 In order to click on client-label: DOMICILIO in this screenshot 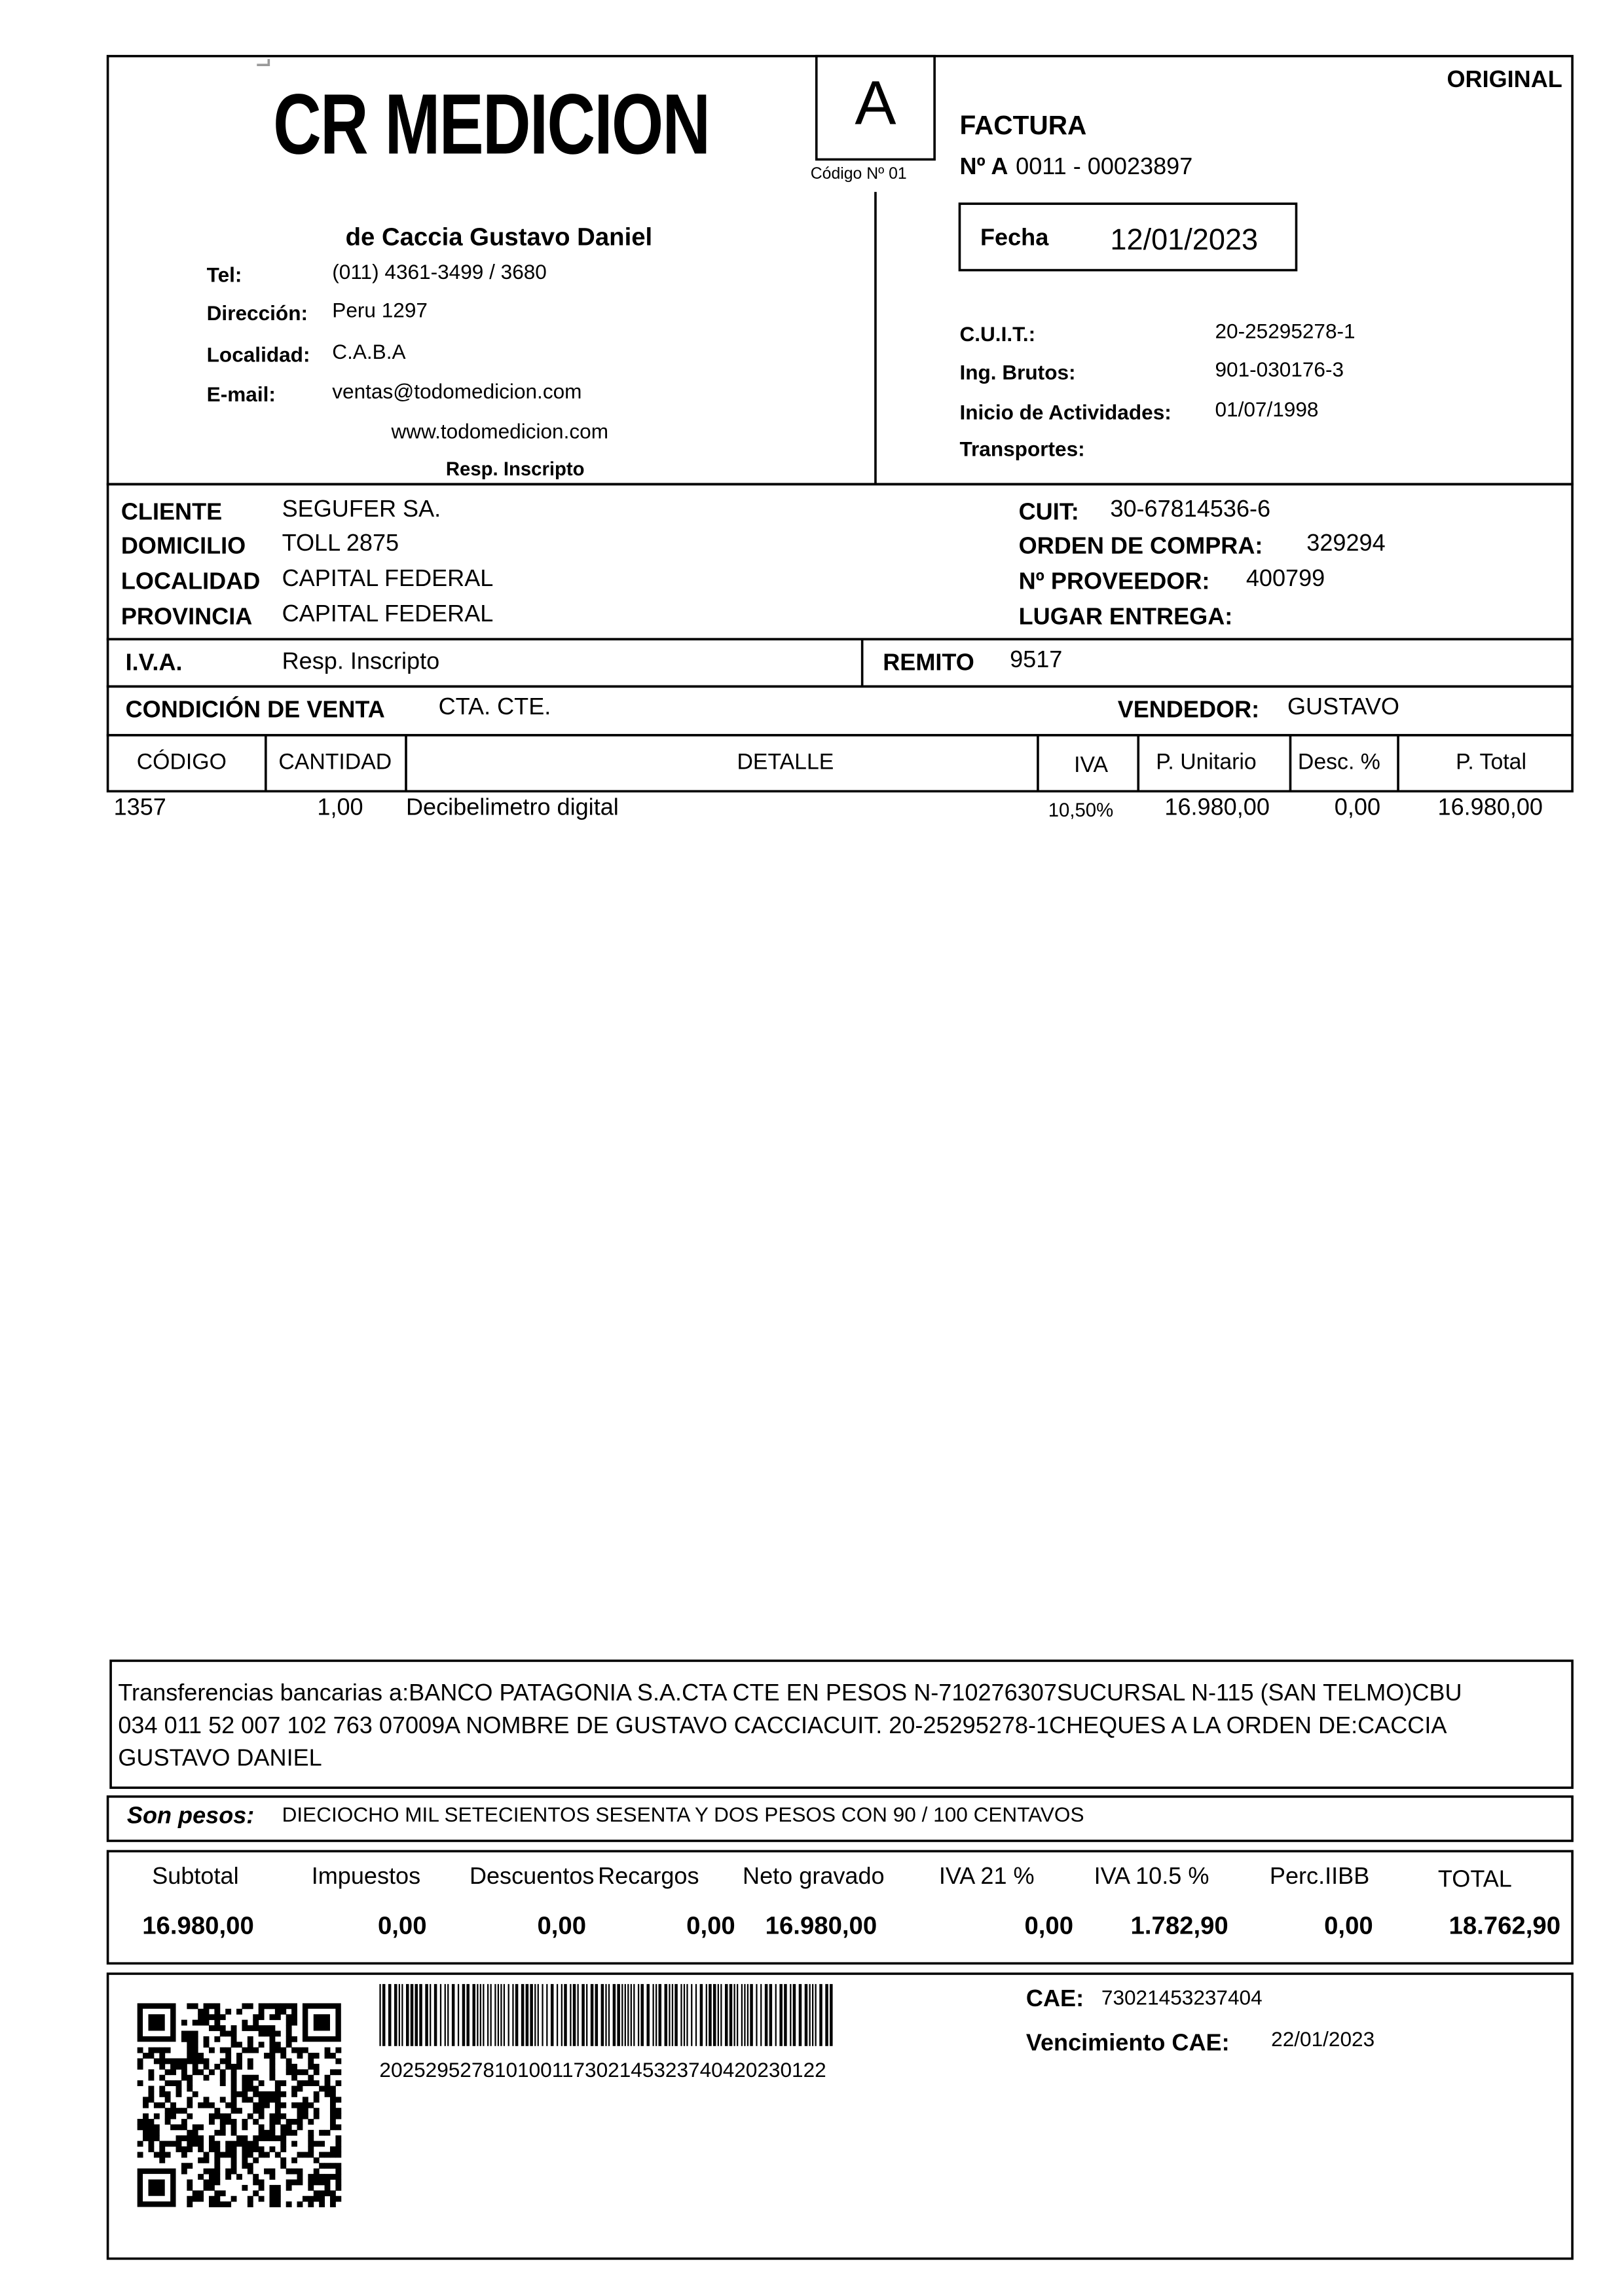, I will do `click(183, 547)`.